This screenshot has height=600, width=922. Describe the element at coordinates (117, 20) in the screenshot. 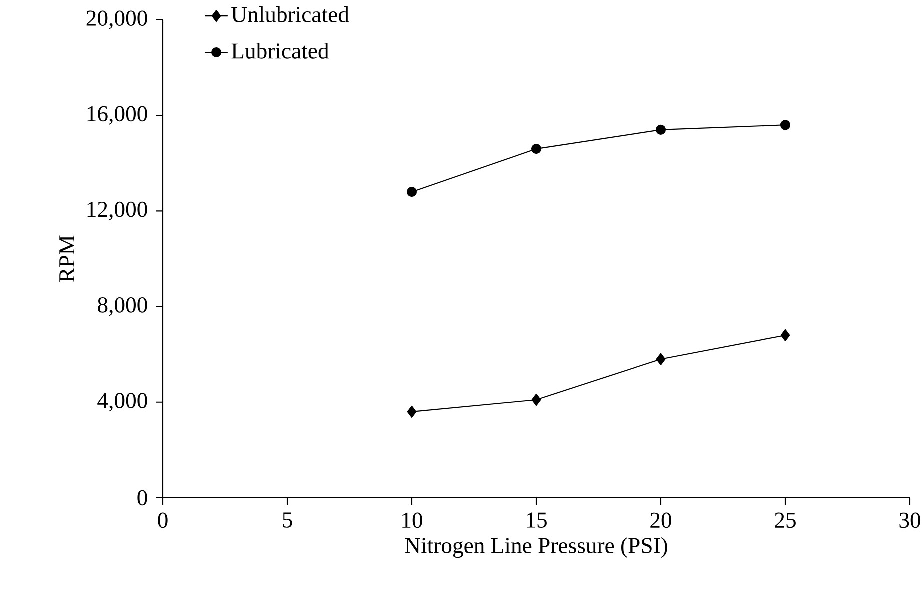

I see `y-tick-label: 20,000` at that location.